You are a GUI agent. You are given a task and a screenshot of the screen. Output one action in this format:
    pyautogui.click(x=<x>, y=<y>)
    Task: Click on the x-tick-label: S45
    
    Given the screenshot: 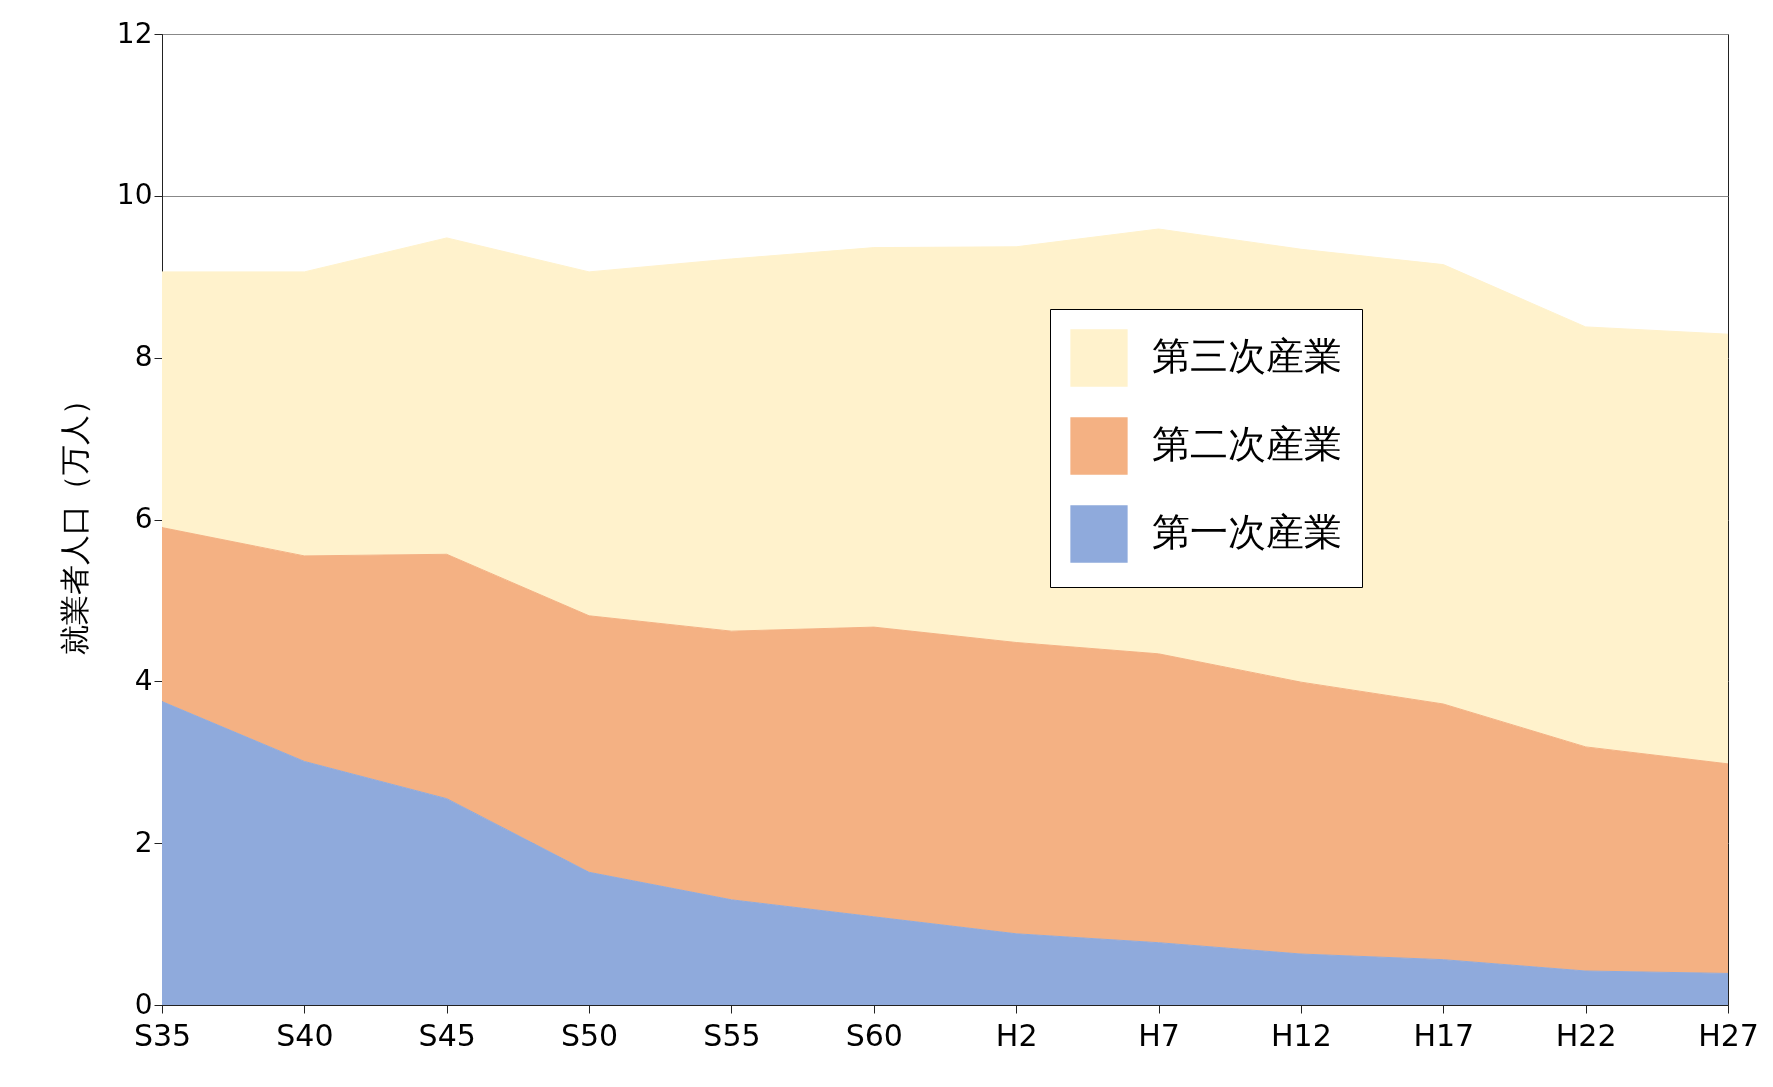 What is the action you would take?
    pyautogui.click(x=447, y=1035)
    